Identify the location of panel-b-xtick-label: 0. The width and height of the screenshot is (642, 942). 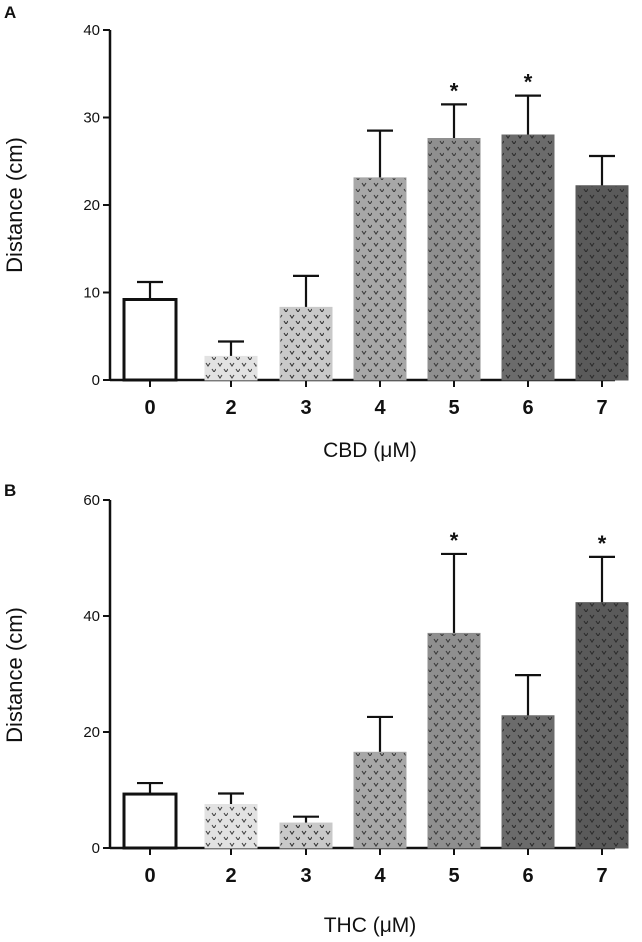
(149, 876).